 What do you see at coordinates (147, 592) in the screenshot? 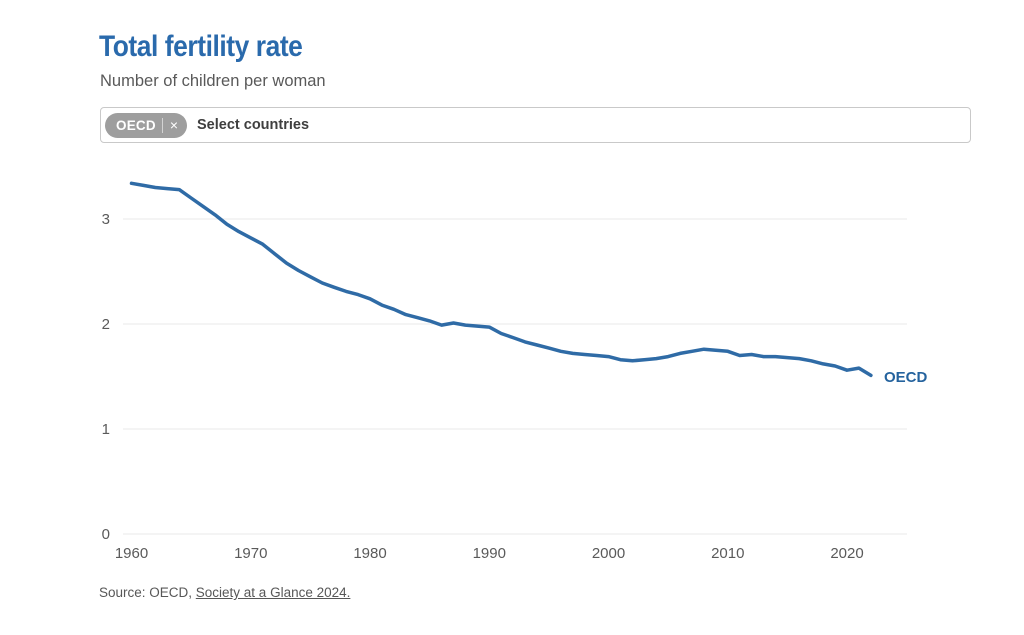
I see `source-prefix: Source: OECD,` at bounding box center [147, 592].